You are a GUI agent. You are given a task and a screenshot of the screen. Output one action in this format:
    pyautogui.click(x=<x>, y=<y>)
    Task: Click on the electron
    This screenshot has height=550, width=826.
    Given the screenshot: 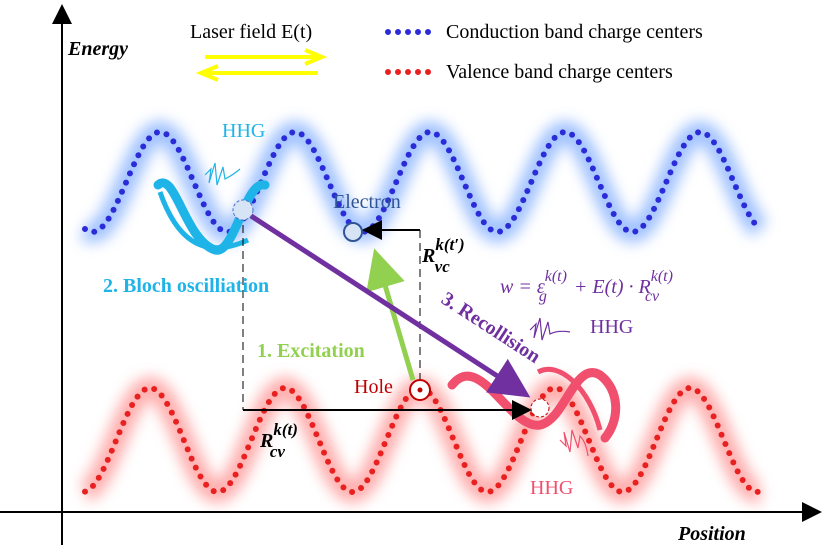 What is the action you would take?
    pyautogui.click(x=353, y=232)
    